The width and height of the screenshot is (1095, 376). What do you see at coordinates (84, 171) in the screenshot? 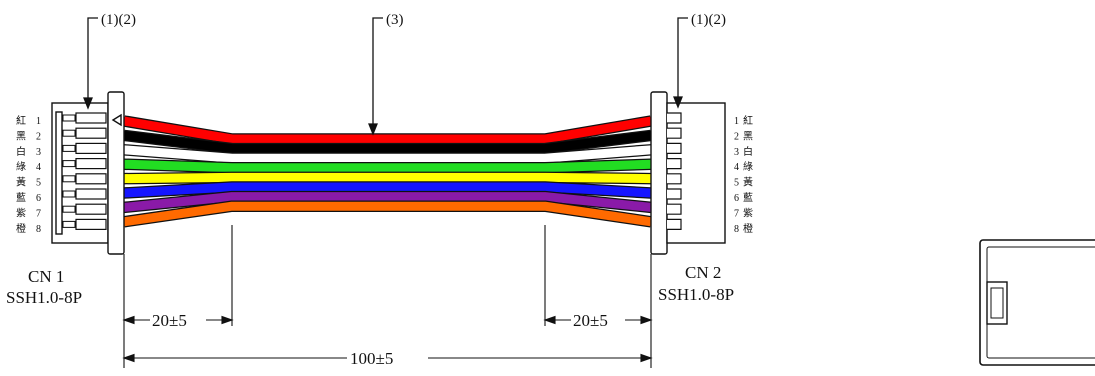
I see `connector-cn1-terminals` at bounding box center [84, 171].